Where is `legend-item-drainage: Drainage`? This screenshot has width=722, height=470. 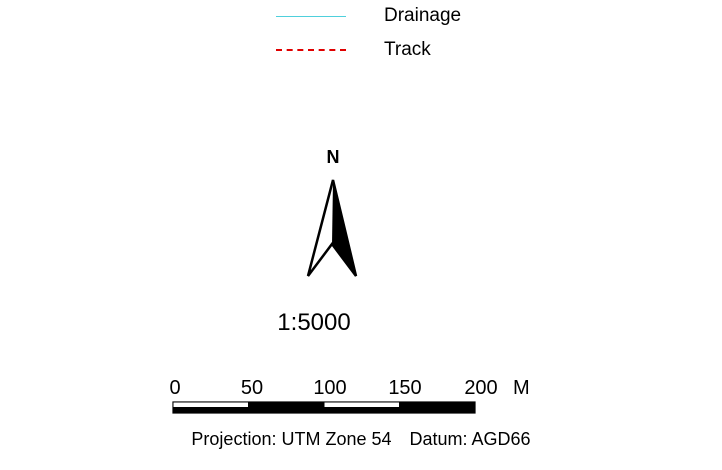
legend-item-drainage: Drainage is located at coordinates (361, 17).